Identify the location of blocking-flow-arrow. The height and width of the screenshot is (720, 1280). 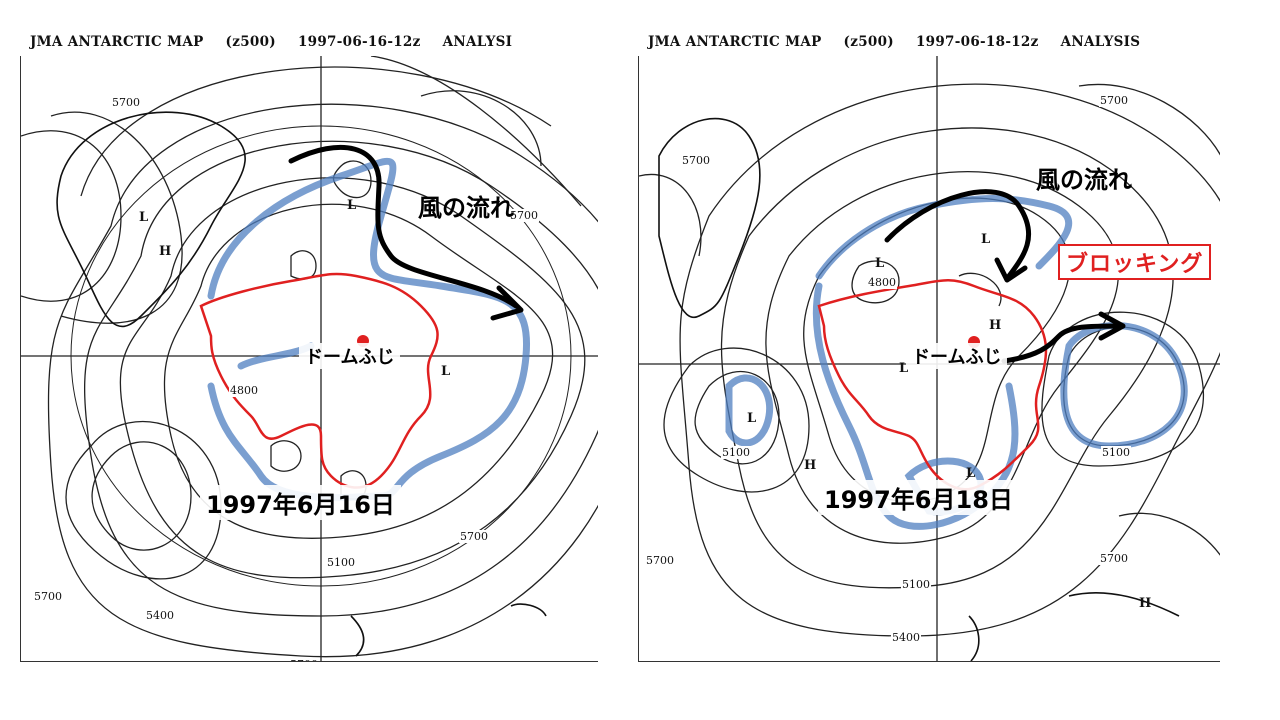
(1063, 337).